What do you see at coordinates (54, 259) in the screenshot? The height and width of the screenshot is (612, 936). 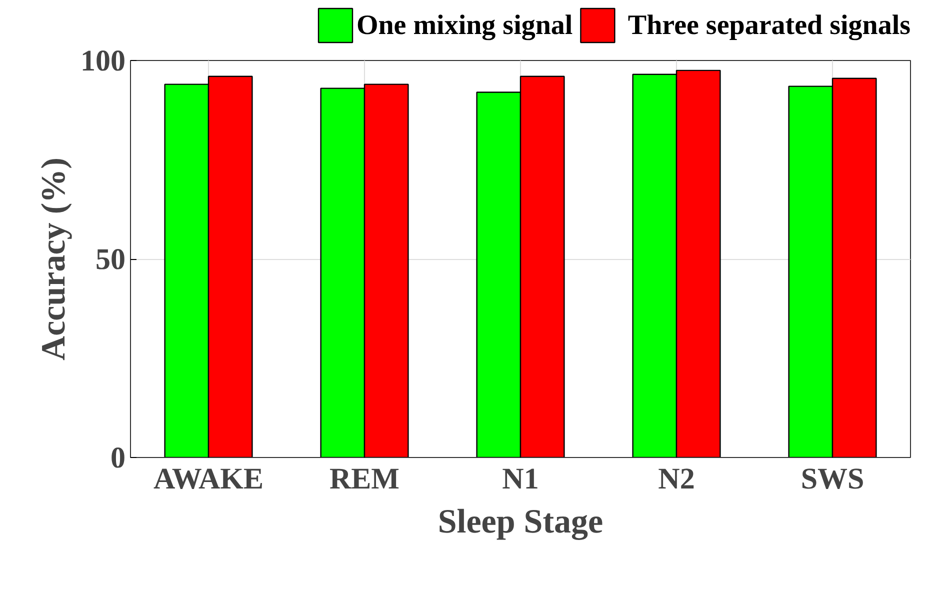 I see `y-axis-title: Accuracy (%)` at bounding box center [54, 259].